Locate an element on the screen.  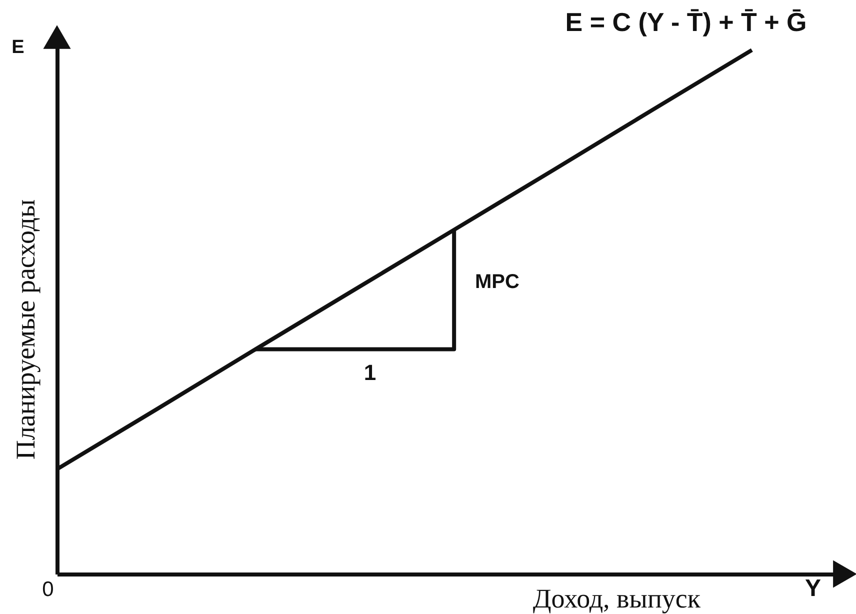
text: E is located at coordinates (18, 47).